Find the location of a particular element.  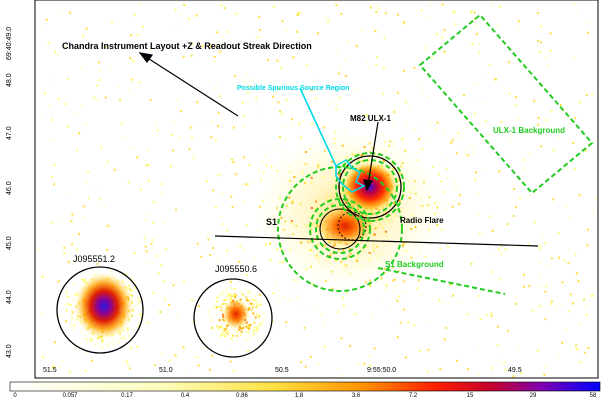

s1-green-inner is located at coordinates (340, 229).